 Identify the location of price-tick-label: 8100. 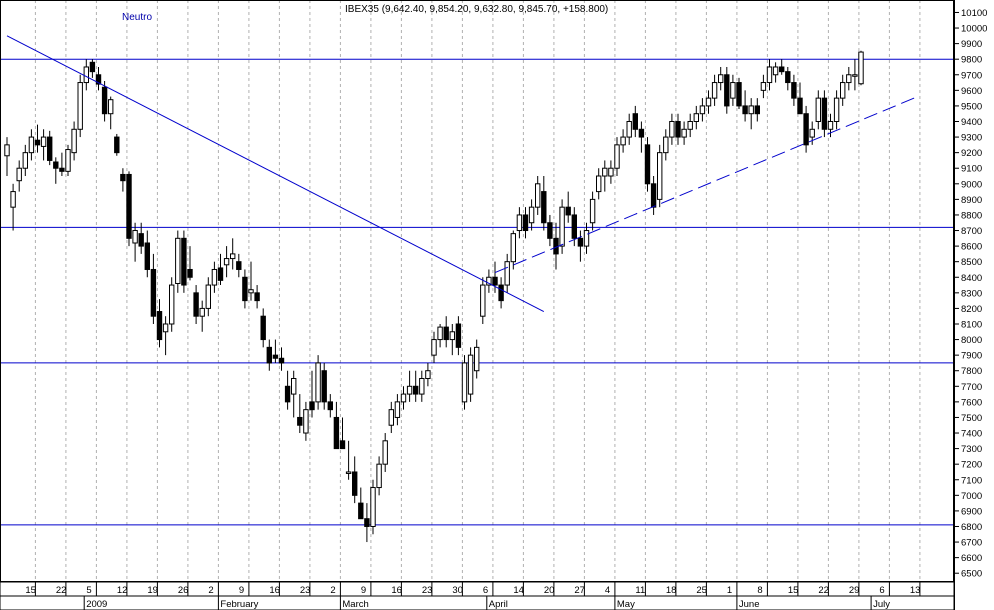
(971, 324).